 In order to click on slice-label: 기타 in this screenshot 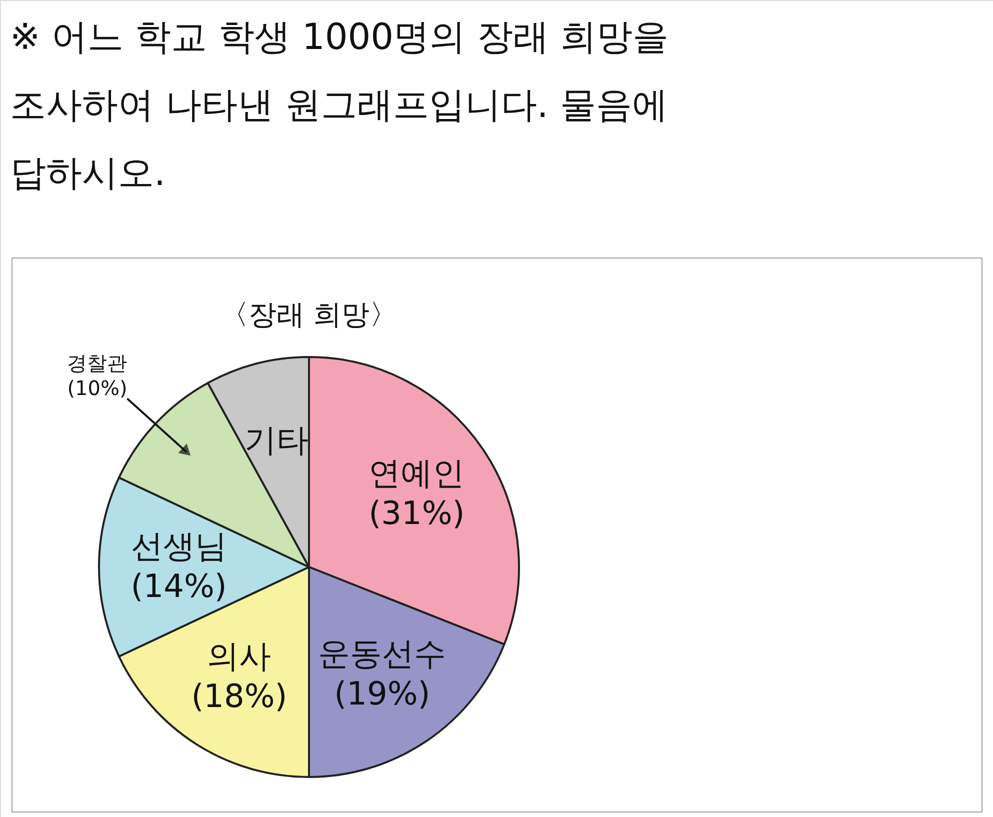, I will do `click(276, 439)`.